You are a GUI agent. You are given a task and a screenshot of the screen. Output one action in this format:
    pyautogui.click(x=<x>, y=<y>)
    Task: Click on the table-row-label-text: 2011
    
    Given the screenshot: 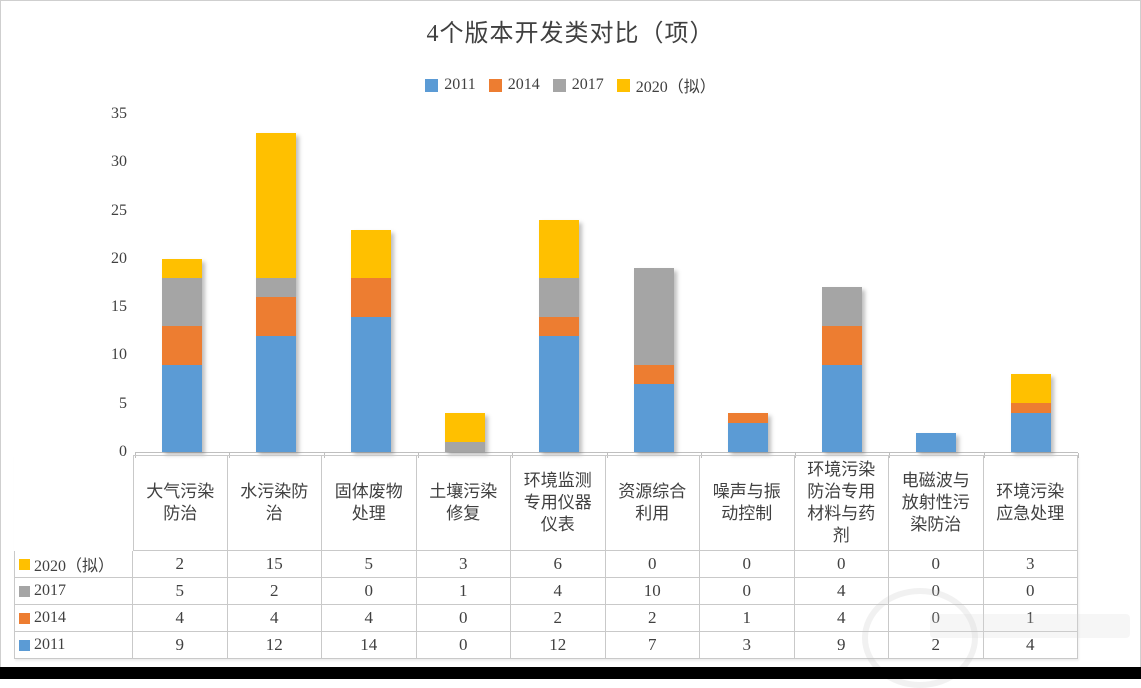 What is the action you would take?
    pyautogui.click(x=50, y=644)
    